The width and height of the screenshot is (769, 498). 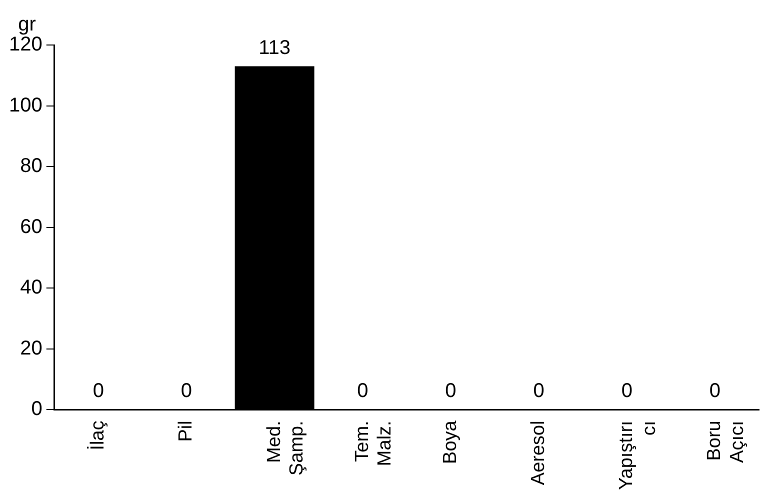 What do you see at coordinates (726, 441) in the screenshot?
I see `x-tick-label: Boru Açıcı` at bounding box center [726, 441].